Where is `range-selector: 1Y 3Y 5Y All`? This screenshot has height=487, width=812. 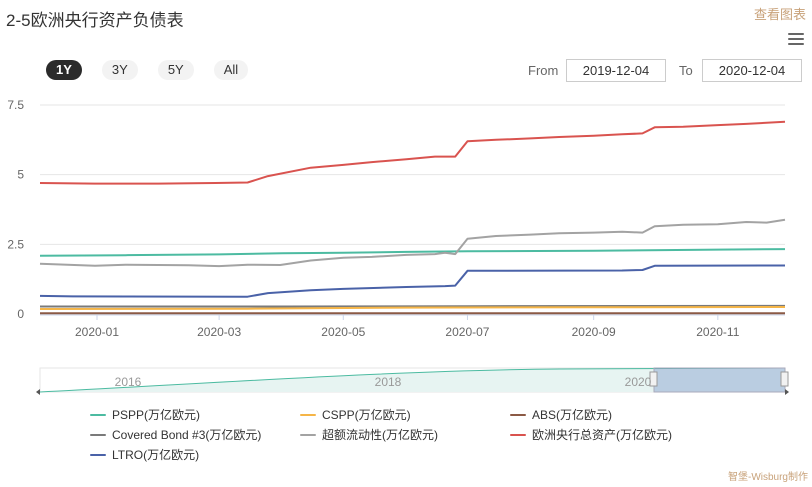
range-selector: 1Y 3Y 5Y All is located at coordinates (157, 70).